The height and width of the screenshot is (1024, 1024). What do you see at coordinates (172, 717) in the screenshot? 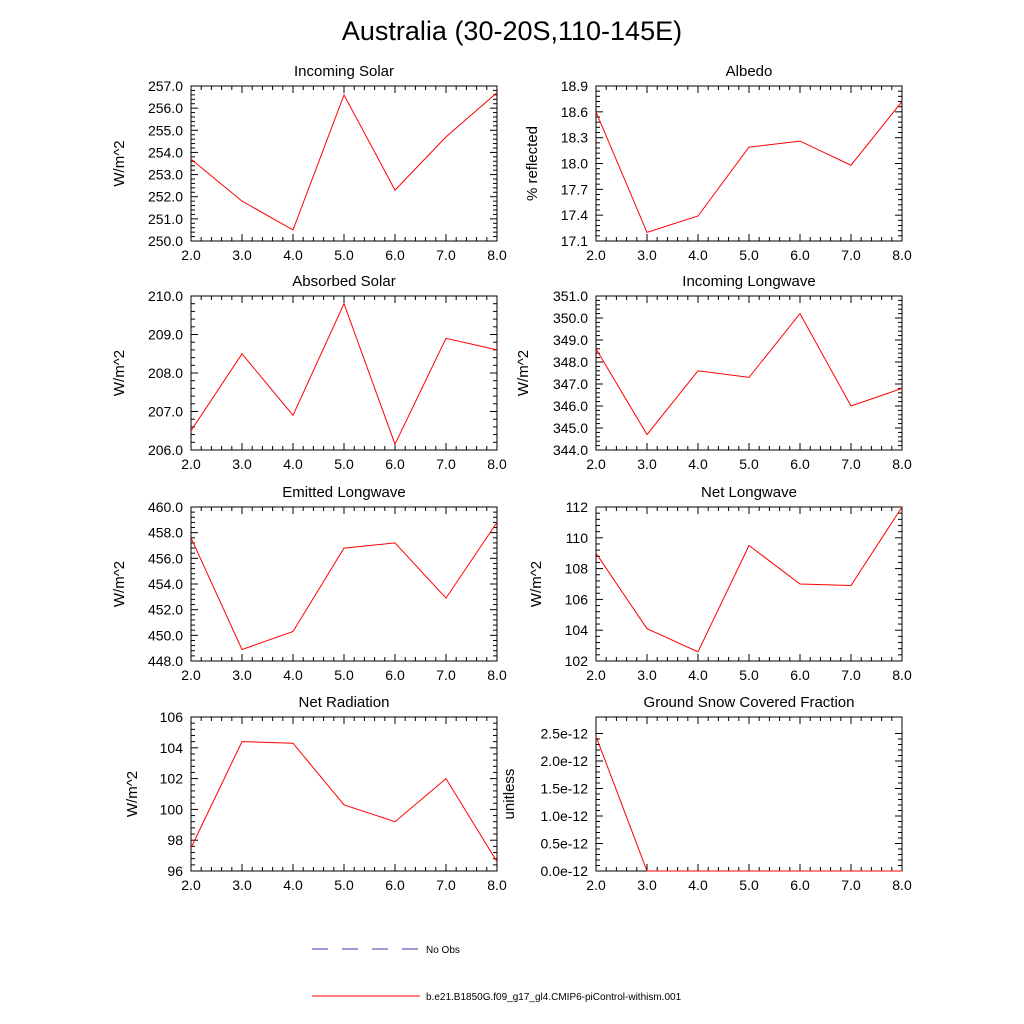
I see `panel-7-y-tick-label: 106` at bounding box center [172, 717].